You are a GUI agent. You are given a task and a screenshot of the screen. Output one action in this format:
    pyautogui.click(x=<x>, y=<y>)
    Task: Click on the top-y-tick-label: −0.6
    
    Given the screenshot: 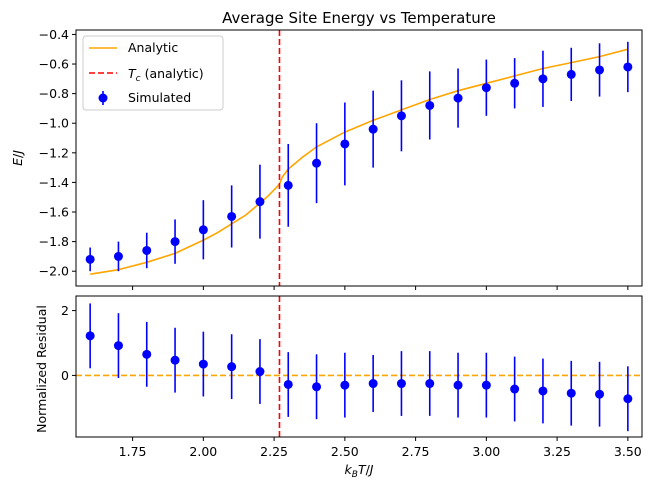 What is the action you would take?
    pyautogui.click(x=54, y=64)
    